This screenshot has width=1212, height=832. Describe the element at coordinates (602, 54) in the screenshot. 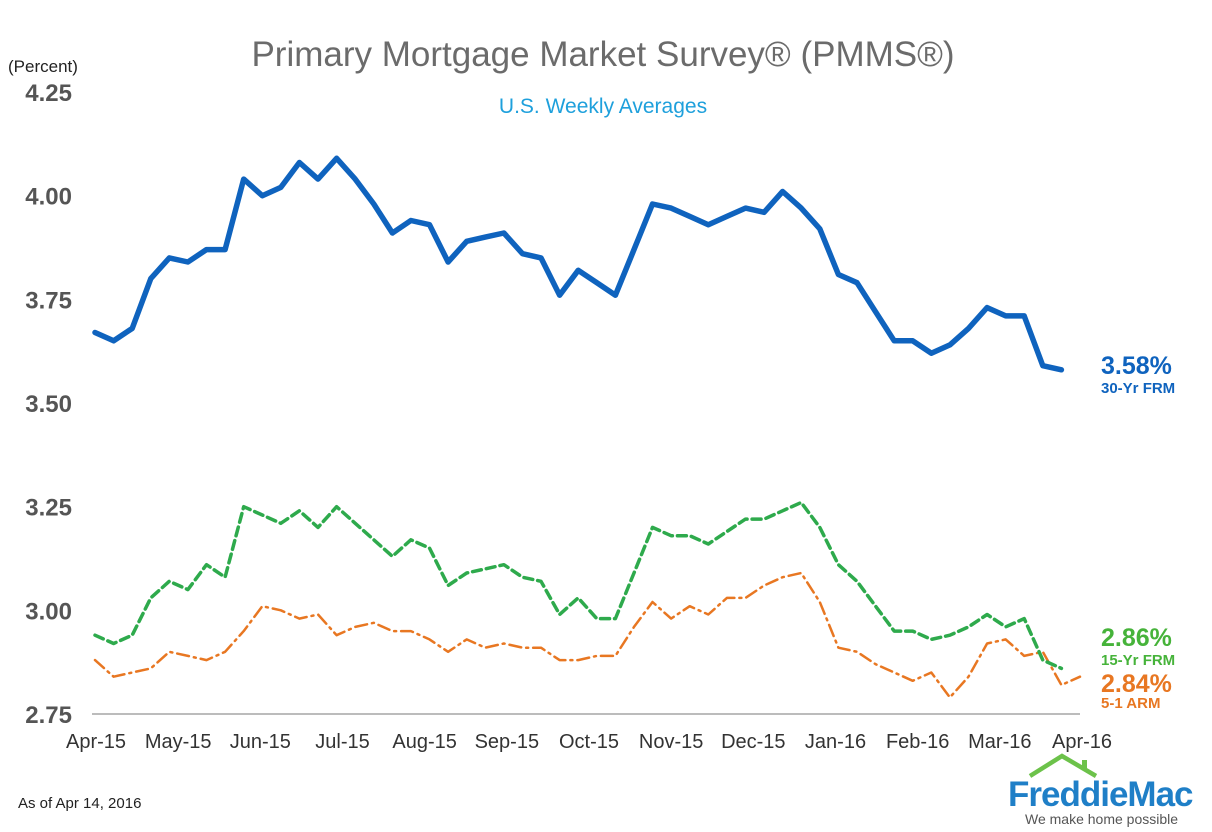

I see `chart-title: Primary Mortgage Market Survey® (PMMS®)` at that location.